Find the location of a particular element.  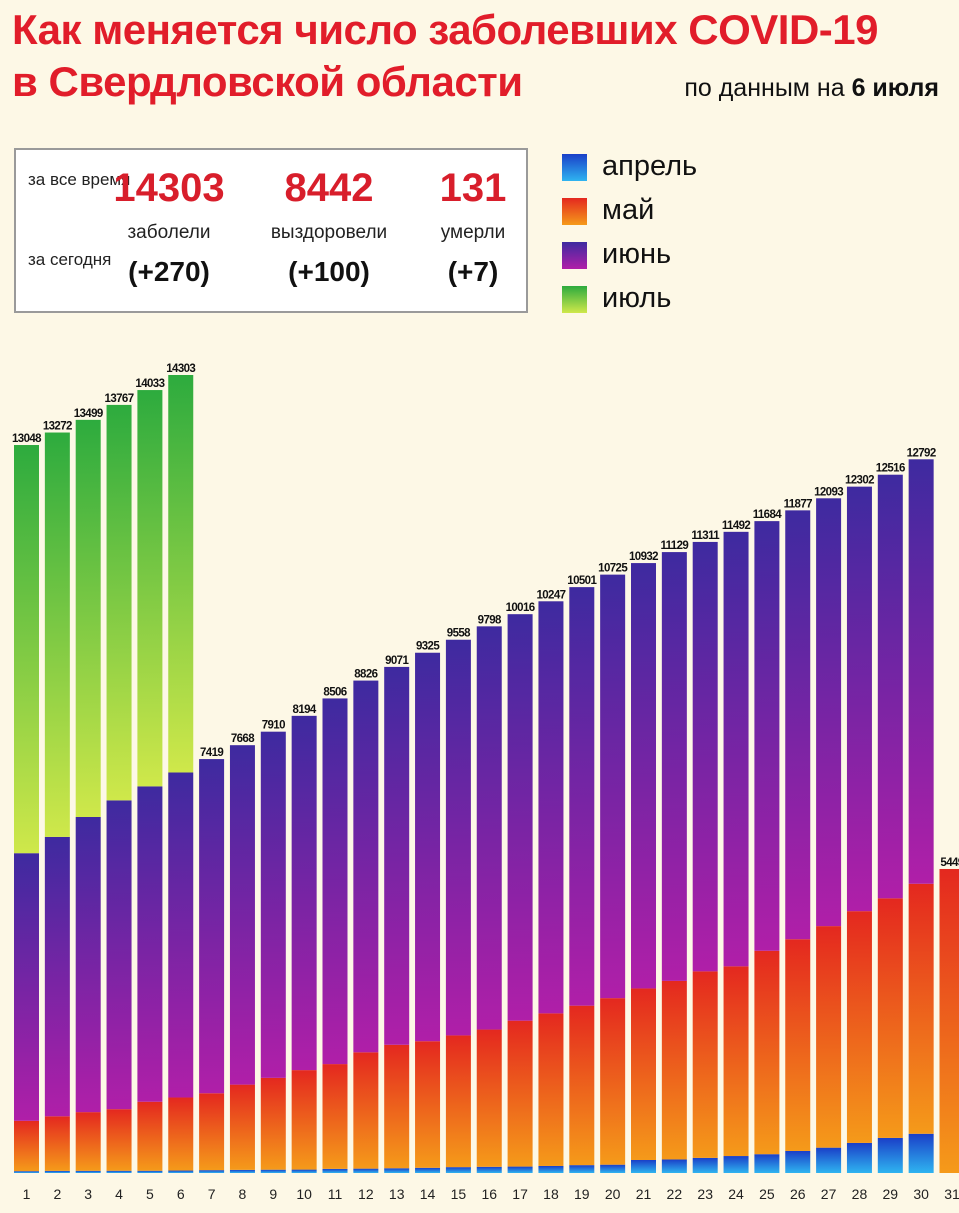

data-label: 14033 is located at coordinates (149, 384).